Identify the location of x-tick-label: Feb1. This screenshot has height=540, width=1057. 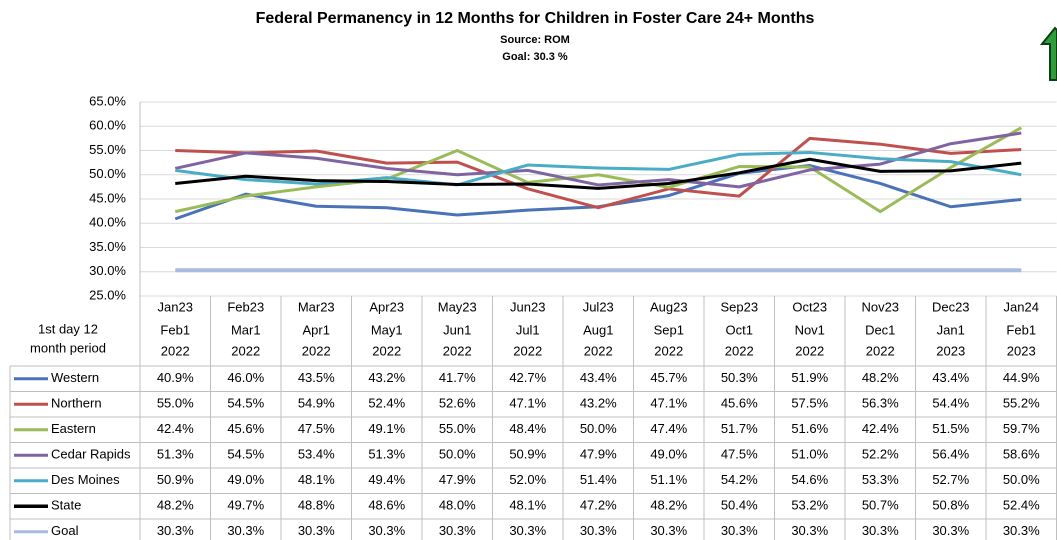
(1021, 329).